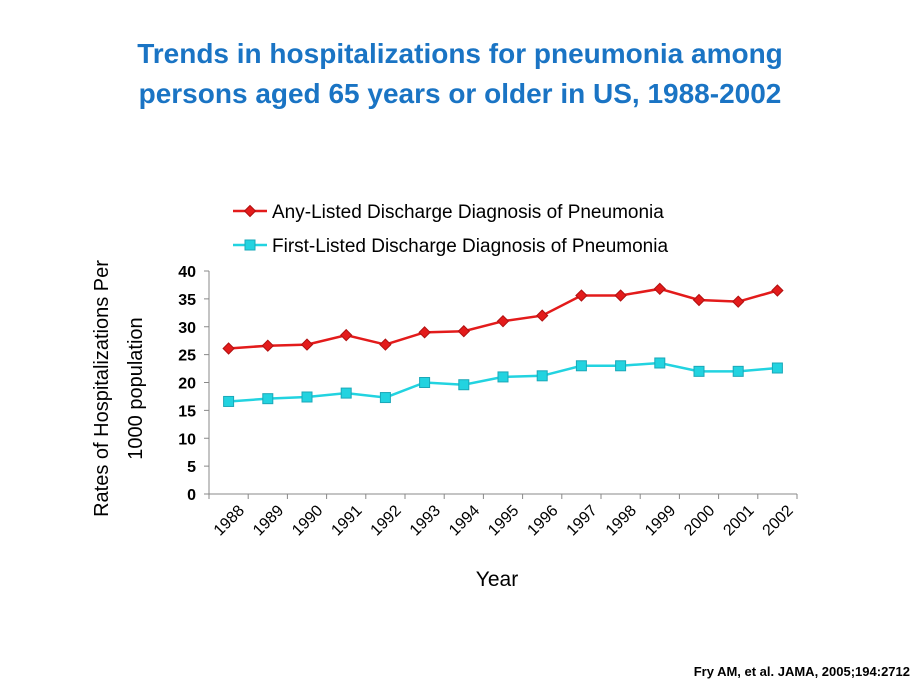  I want to click on x-tick-label: 1993, so click(425, 520).